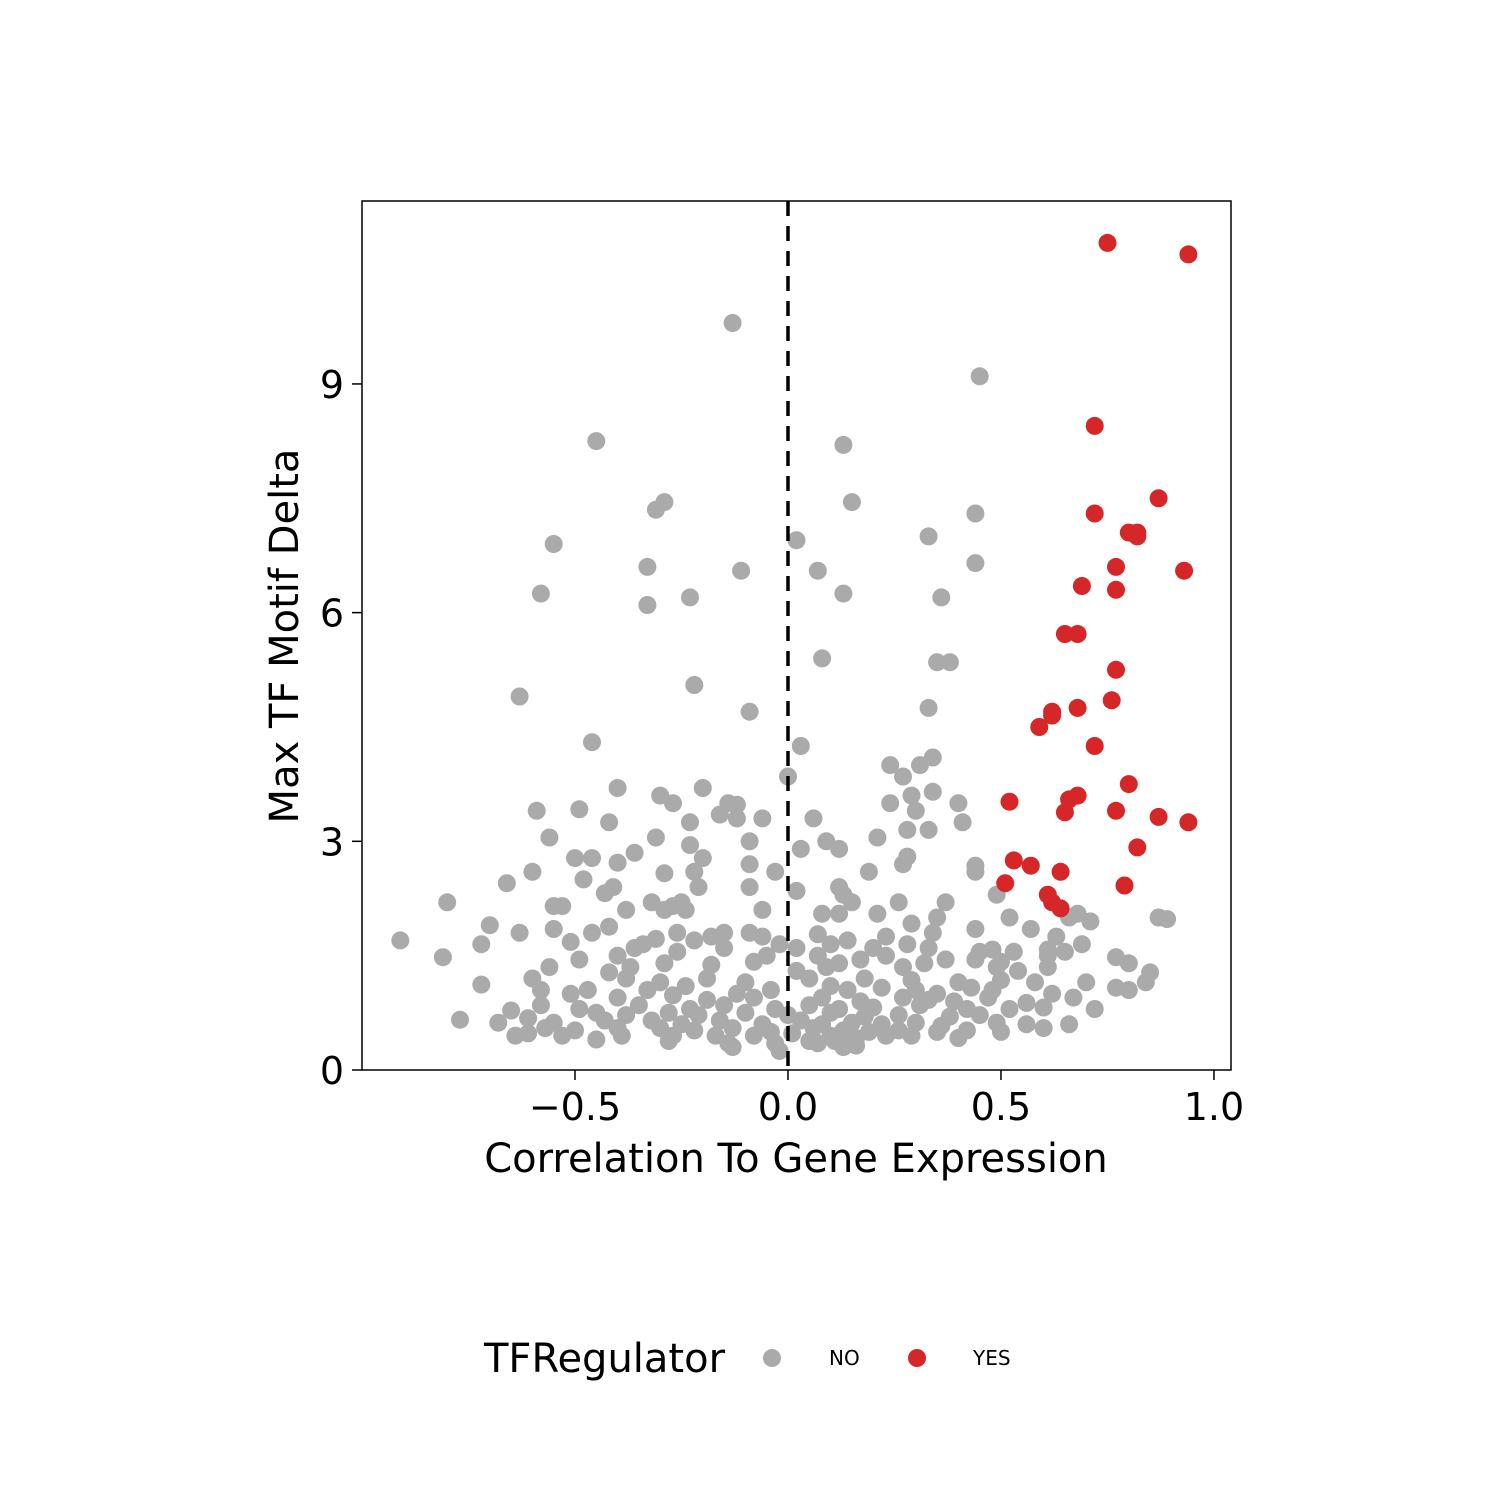  I want to click on x-tick-label-2: 0.5, so click(1001, 1107).